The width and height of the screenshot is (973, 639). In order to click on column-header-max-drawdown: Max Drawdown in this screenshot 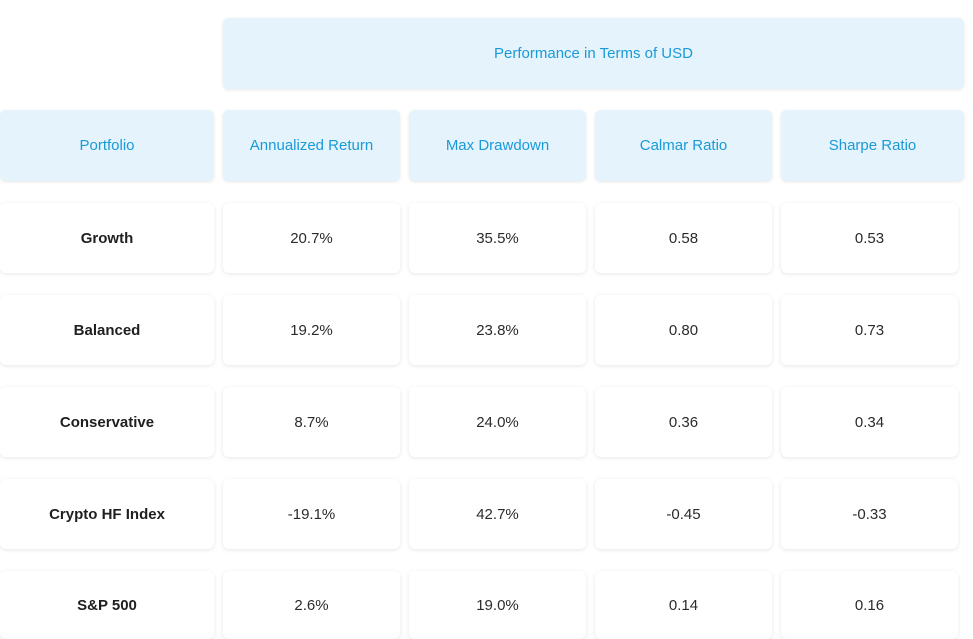, I will do `click(497, 145)`.